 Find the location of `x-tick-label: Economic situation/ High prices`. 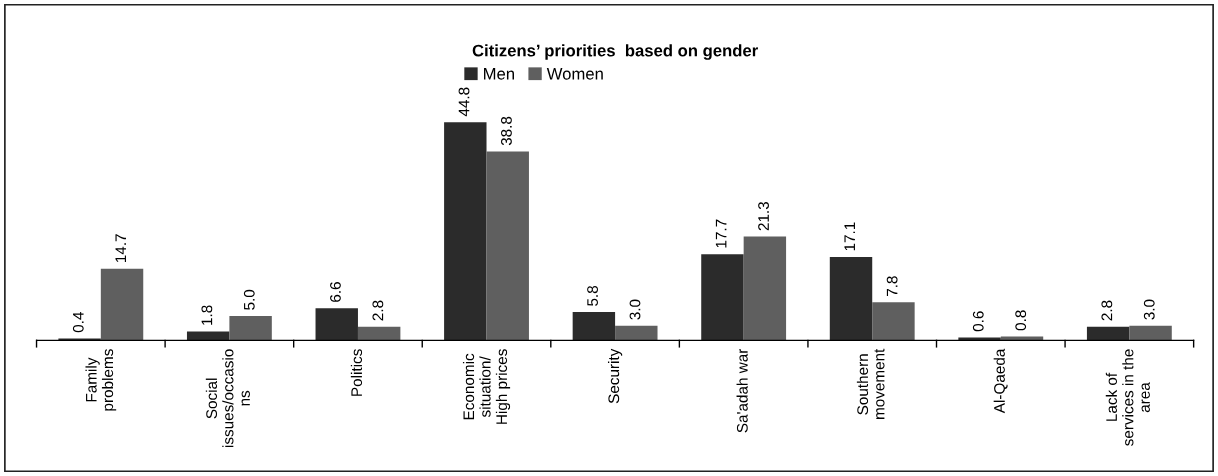

x-tick-label: Economic situation/ High prices is located at coordinates (486, 386).